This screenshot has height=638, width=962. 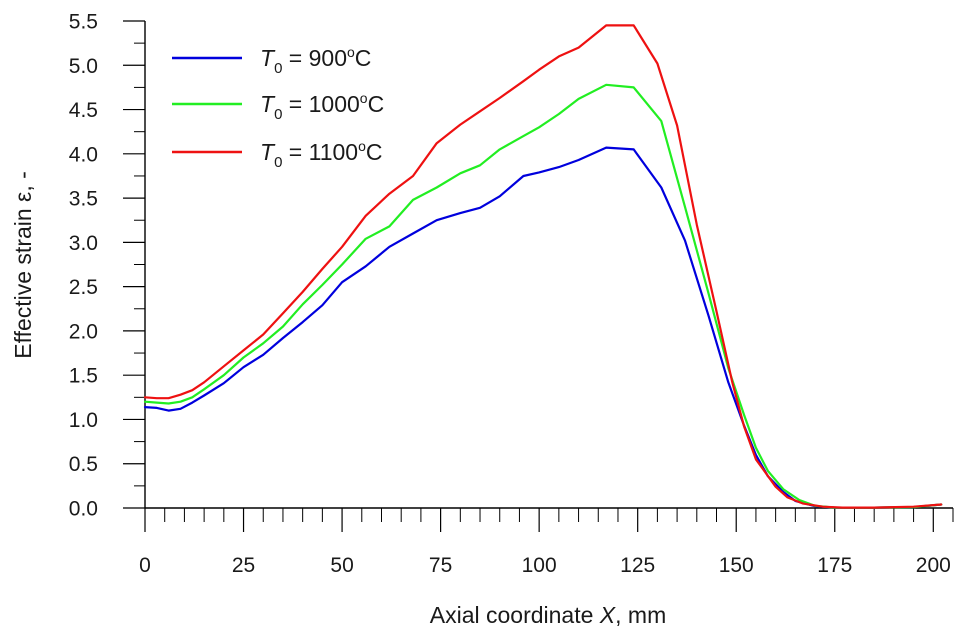 I want to click on y-tick-label: 0.5, so click(x=83, y=464).